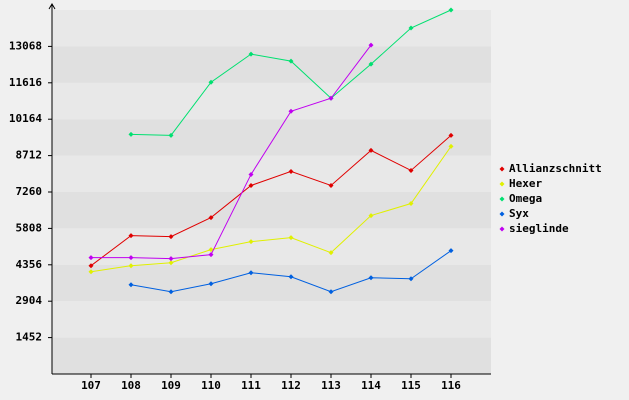 The width and height of the screenshot is (629, 400). I want to click on legend-label: Hexer, so click(525, 183).